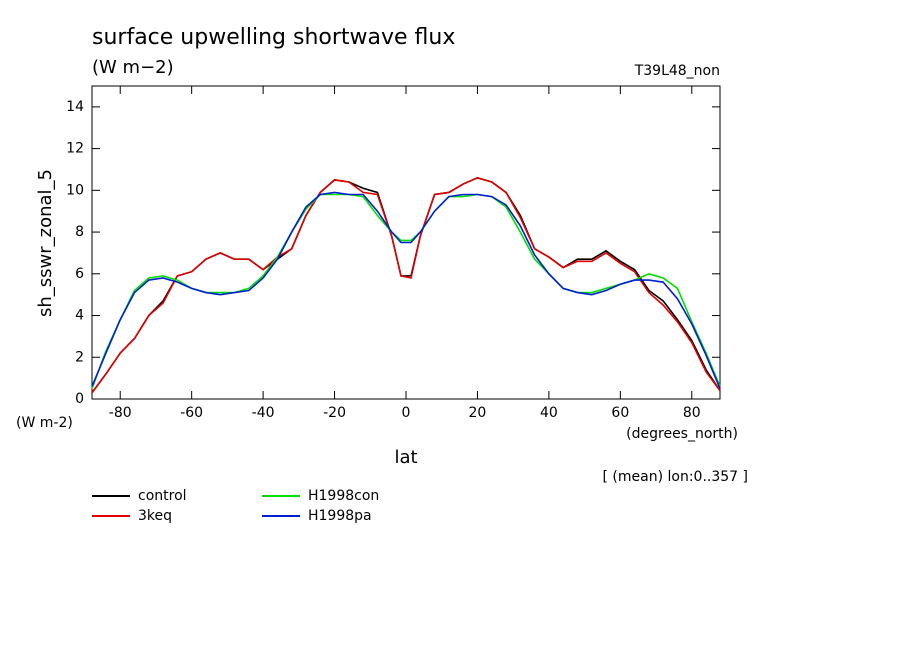  What do you see at coordinates (79, 316) in the screenshot?
I see `y-tick-label: 4` at bounding box center [79, 316].